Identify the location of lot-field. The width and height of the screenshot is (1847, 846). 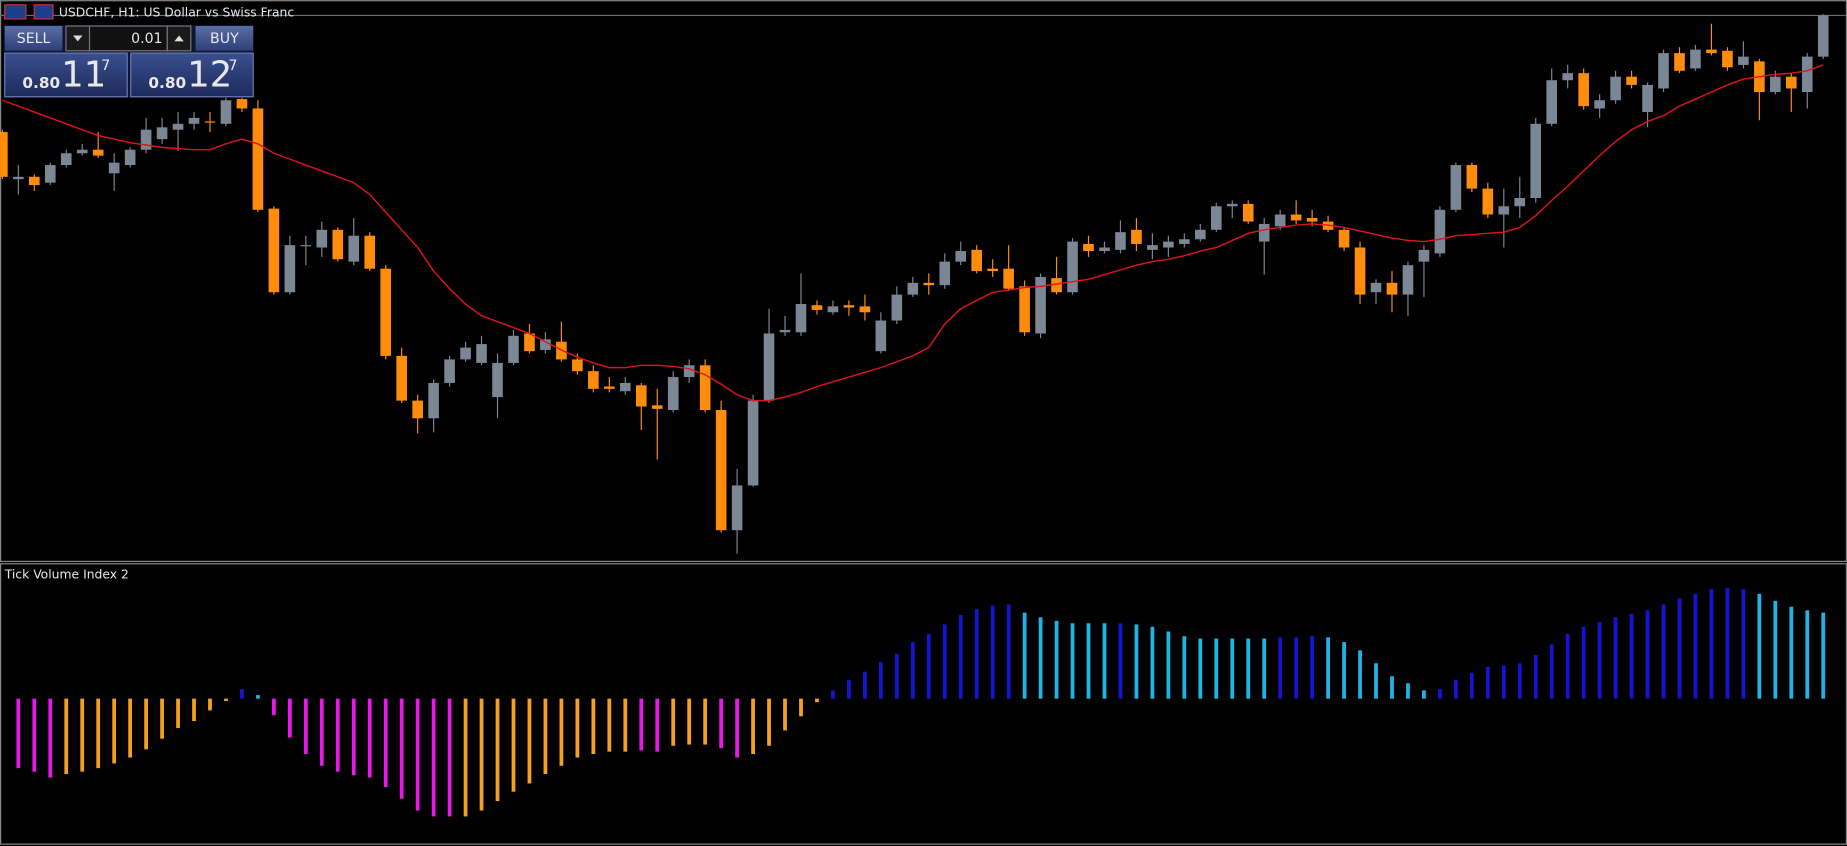
(128, 38).